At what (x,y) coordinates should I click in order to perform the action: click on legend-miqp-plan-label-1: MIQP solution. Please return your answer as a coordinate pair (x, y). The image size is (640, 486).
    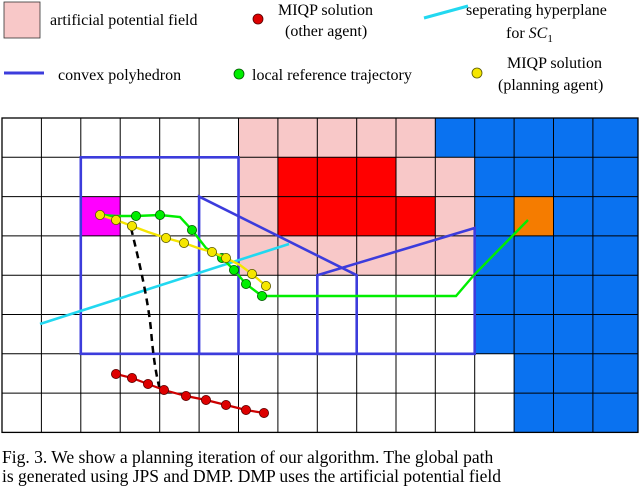
    Looking at the image, I should click on (554, 63).